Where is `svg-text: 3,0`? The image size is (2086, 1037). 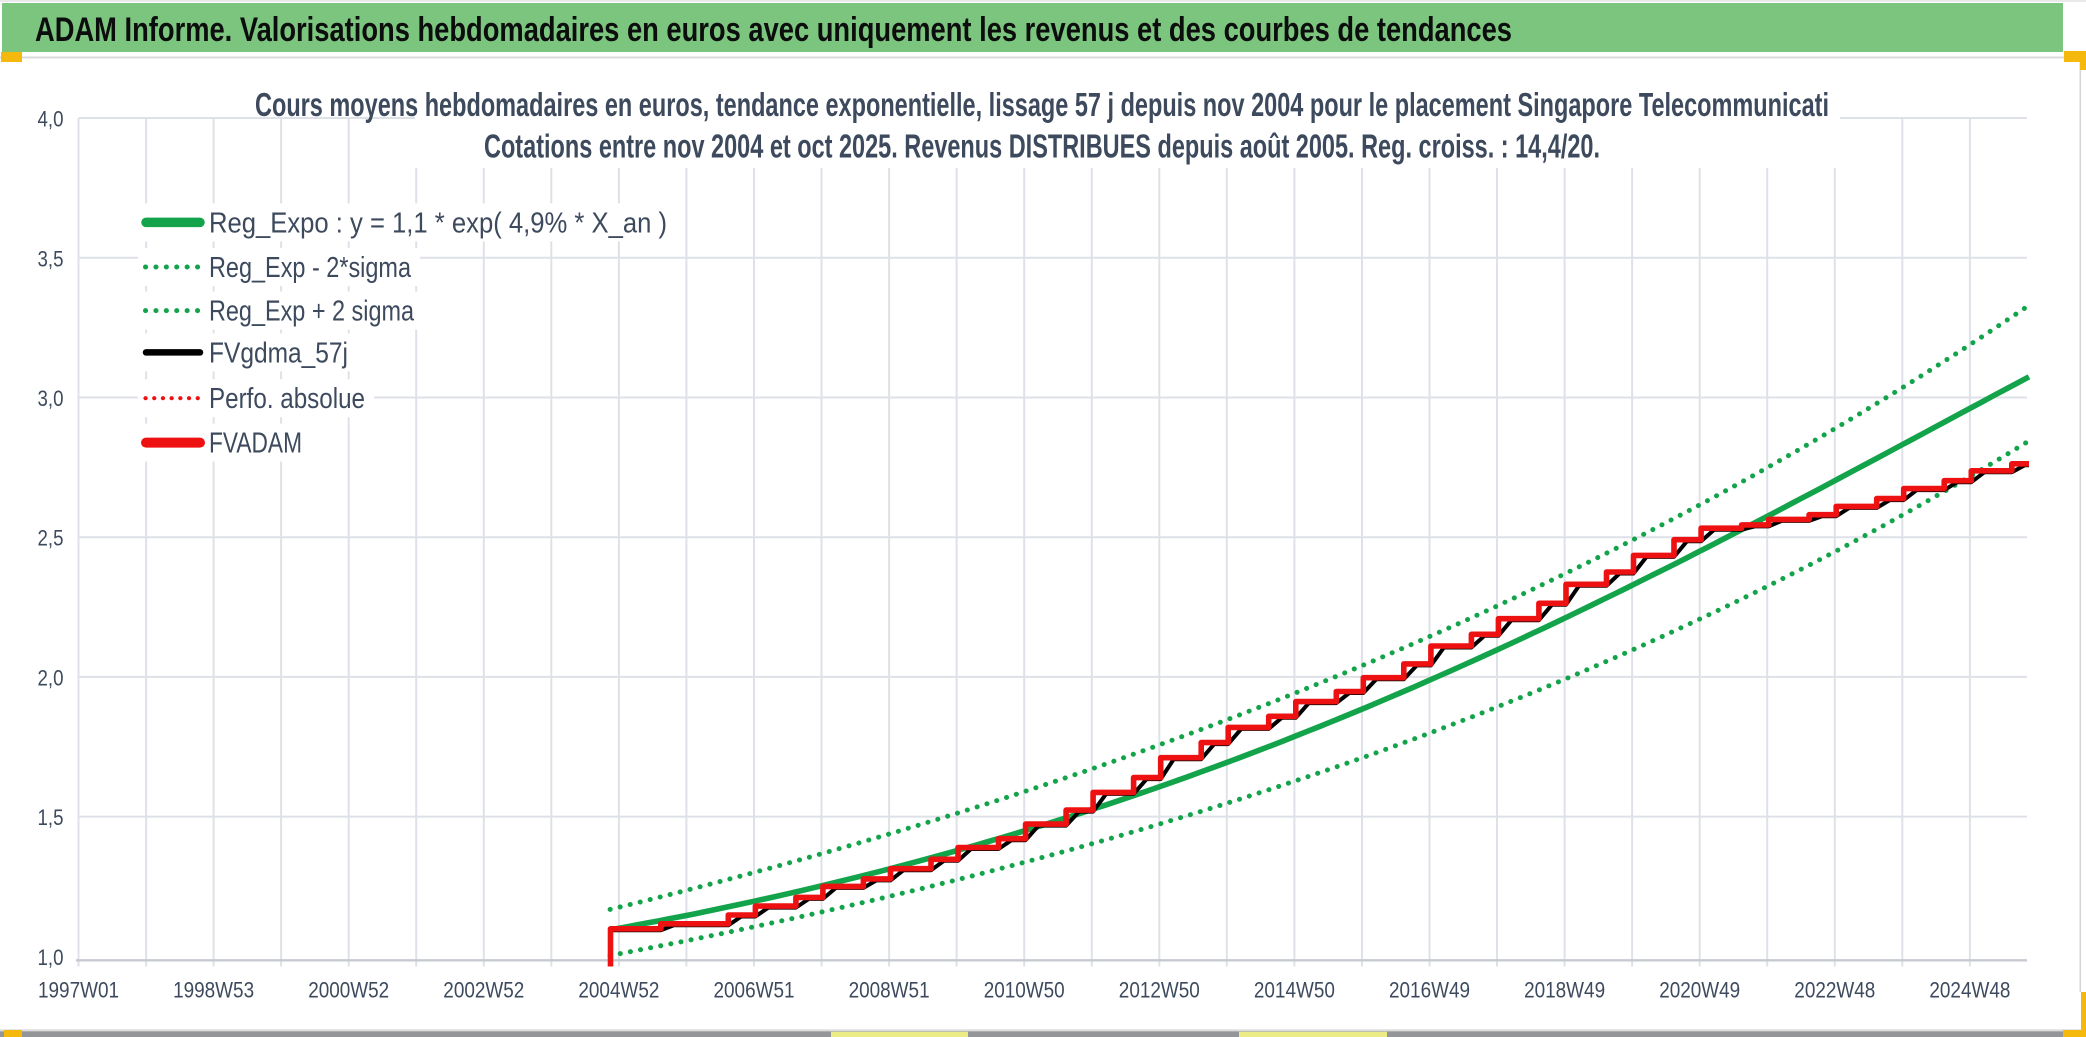
svg-text: 3,0 is located at coordinates (51, 398).